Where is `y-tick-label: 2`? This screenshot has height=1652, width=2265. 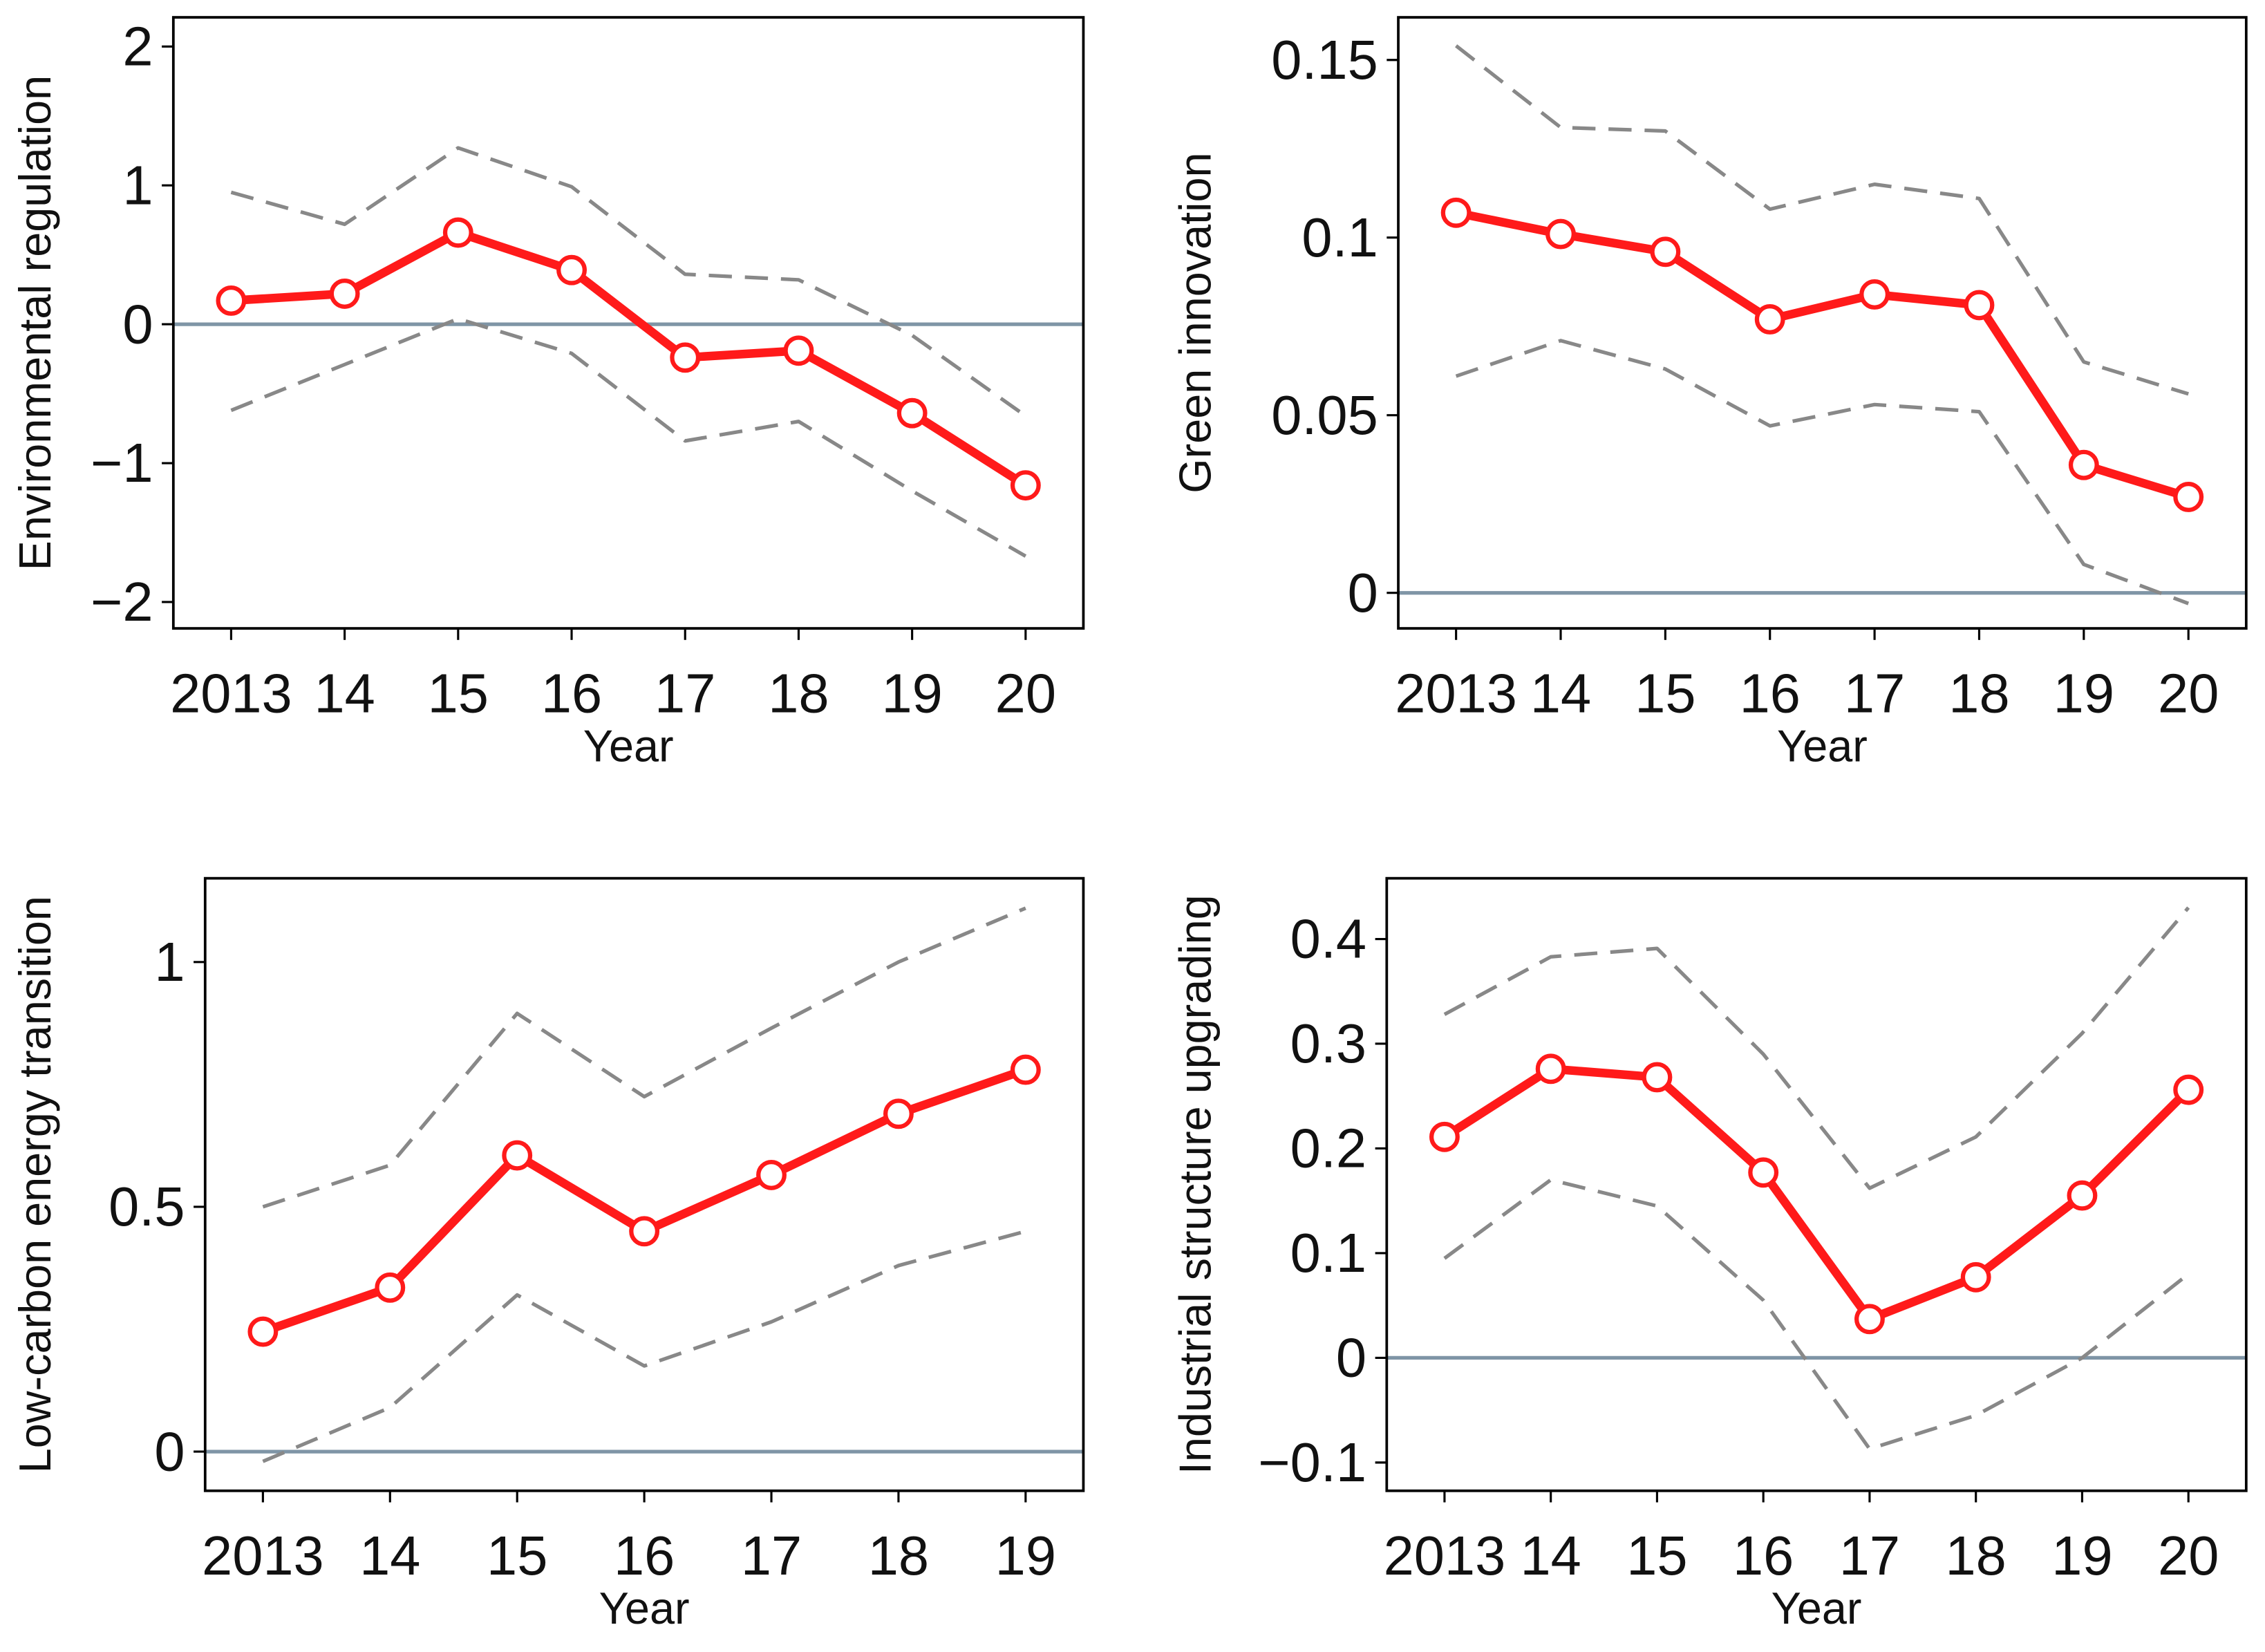
y-tick-label: 2 is located at coordinates (137, 46).